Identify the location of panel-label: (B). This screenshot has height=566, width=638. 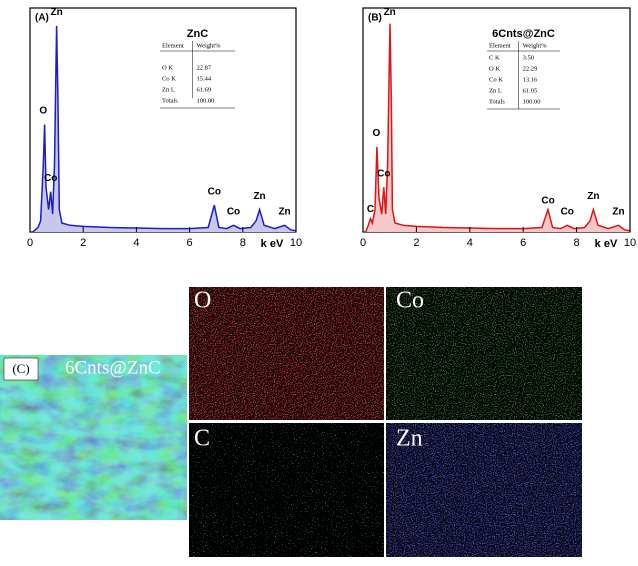
(375, 18).